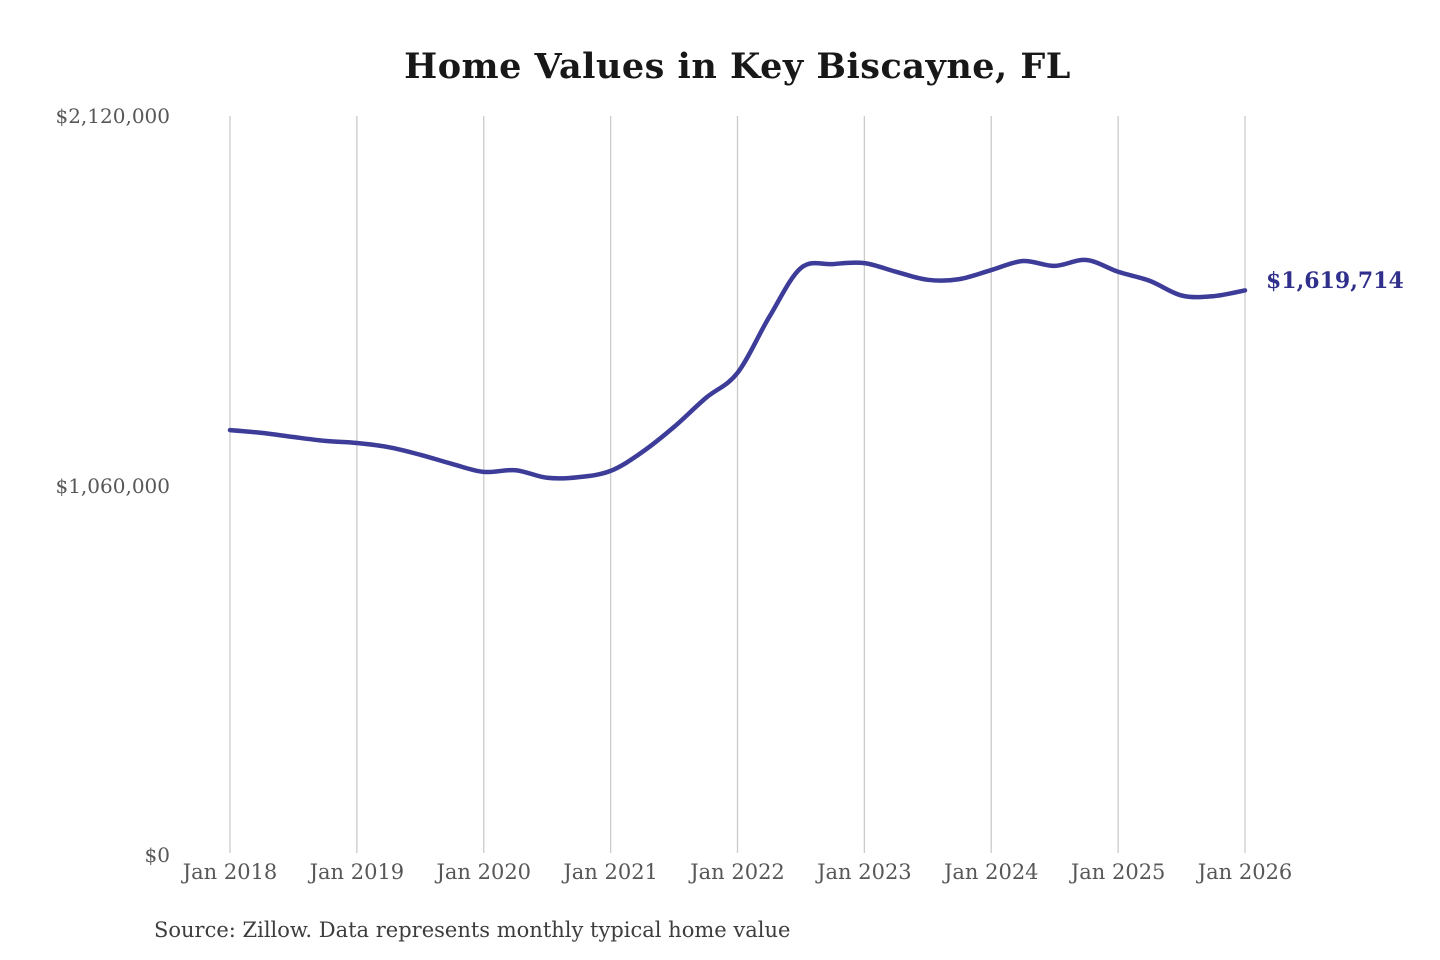  I want to click on y-axis-tick-label: $1,060,000, so click(112, 485).